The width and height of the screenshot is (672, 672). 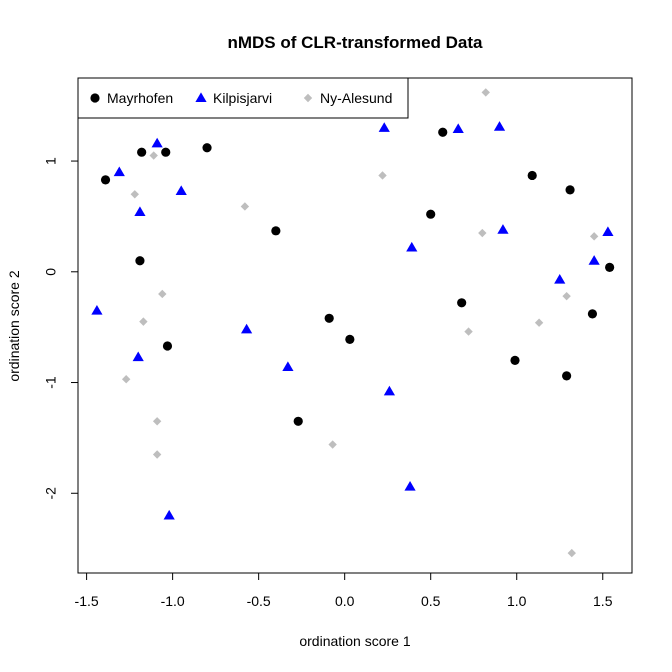 I want to click on legend-box, so click(x=243, y=98).